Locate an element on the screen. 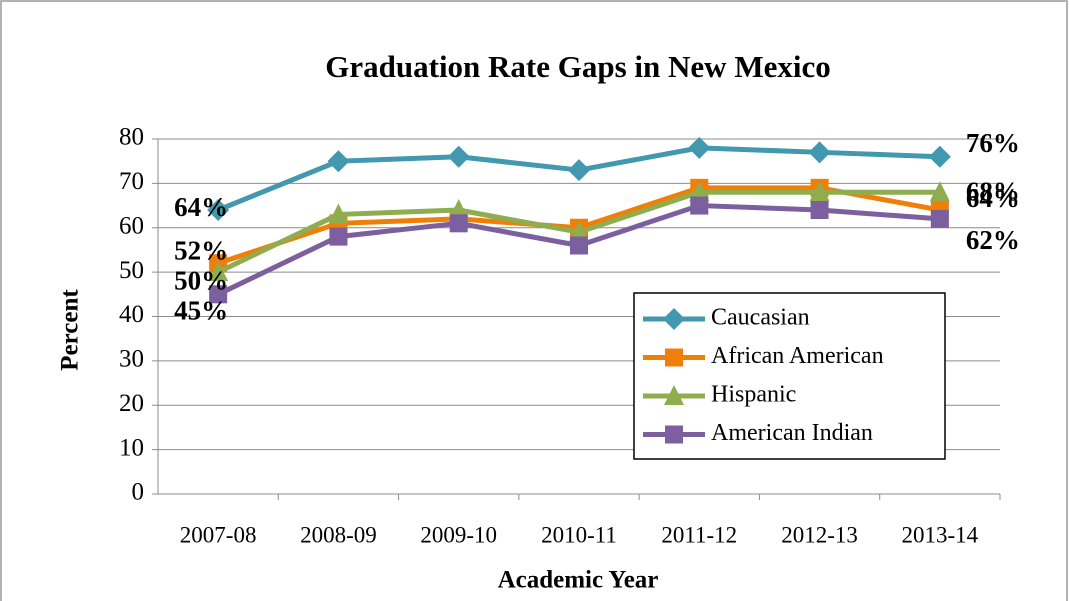  y-tick-label: 10 is located at coordinates (131, 447).